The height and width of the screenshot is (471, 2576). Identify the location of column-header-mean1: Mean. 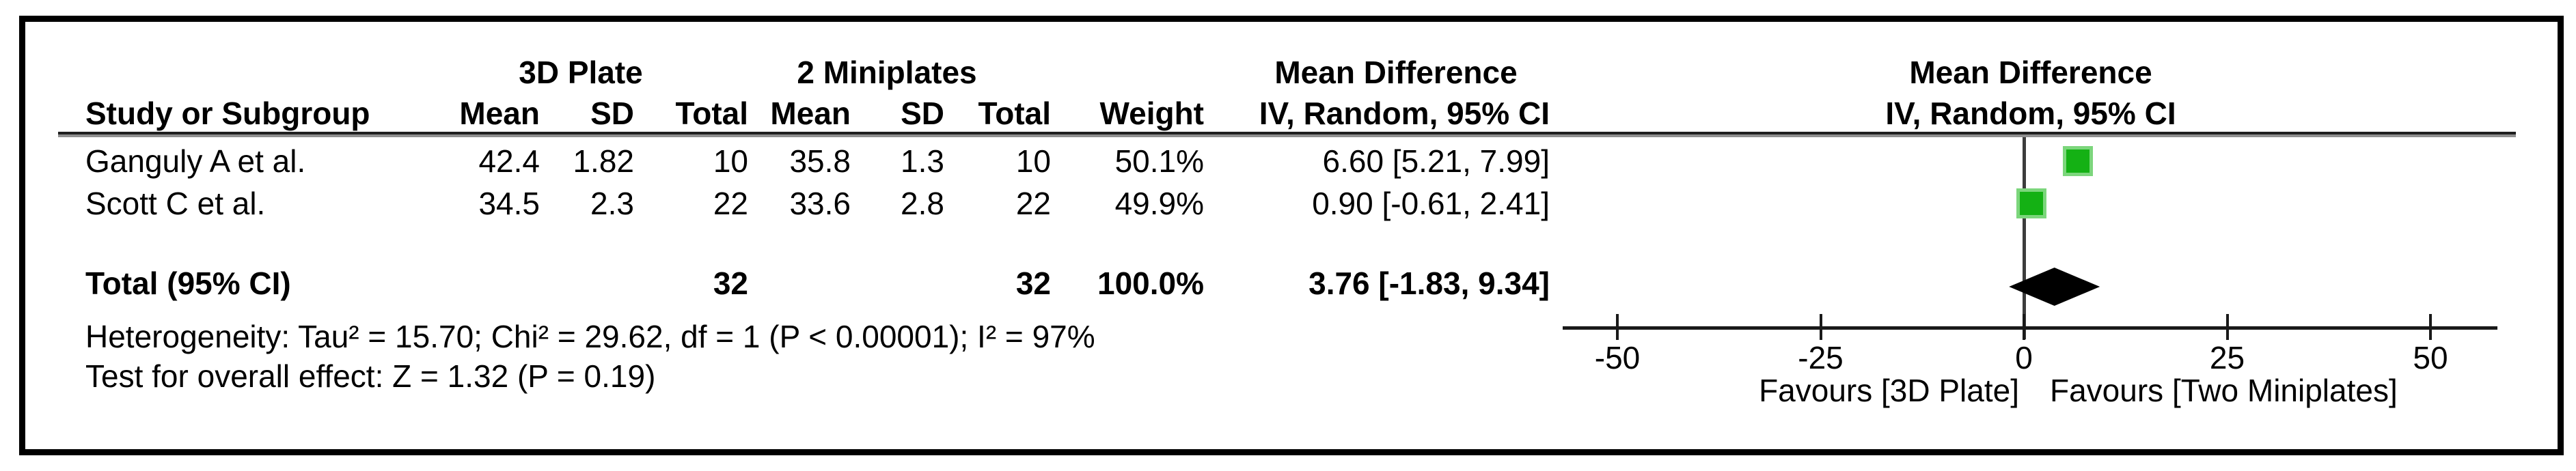
(499, 113).